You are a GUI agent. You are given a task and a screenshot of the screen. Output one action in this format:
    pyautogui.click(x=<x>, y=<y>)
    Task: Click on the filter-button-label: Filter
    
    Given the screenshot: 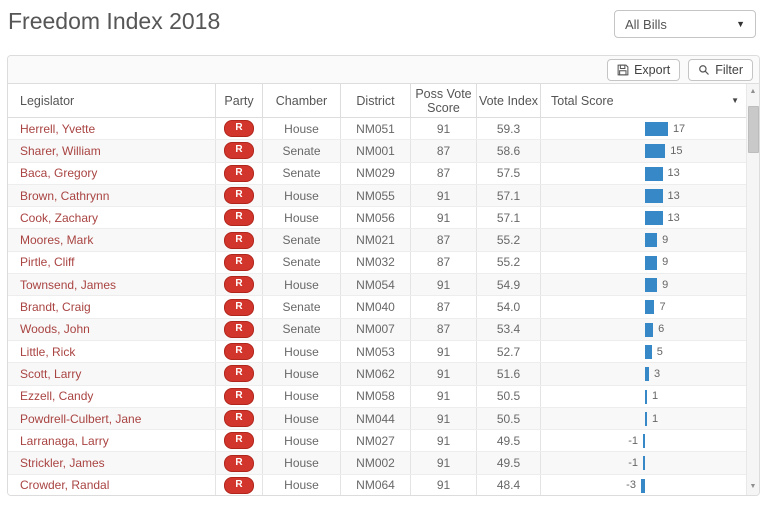 What is the action you would take?
    pyautogui.click(x=729, y=69)
    